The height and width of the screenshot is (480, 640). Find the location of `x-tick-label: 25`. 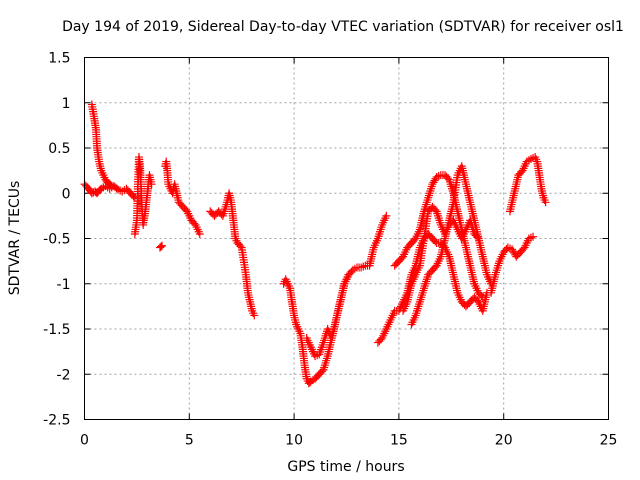

x-tick-label: 25 is located at coordinates (609, 441).